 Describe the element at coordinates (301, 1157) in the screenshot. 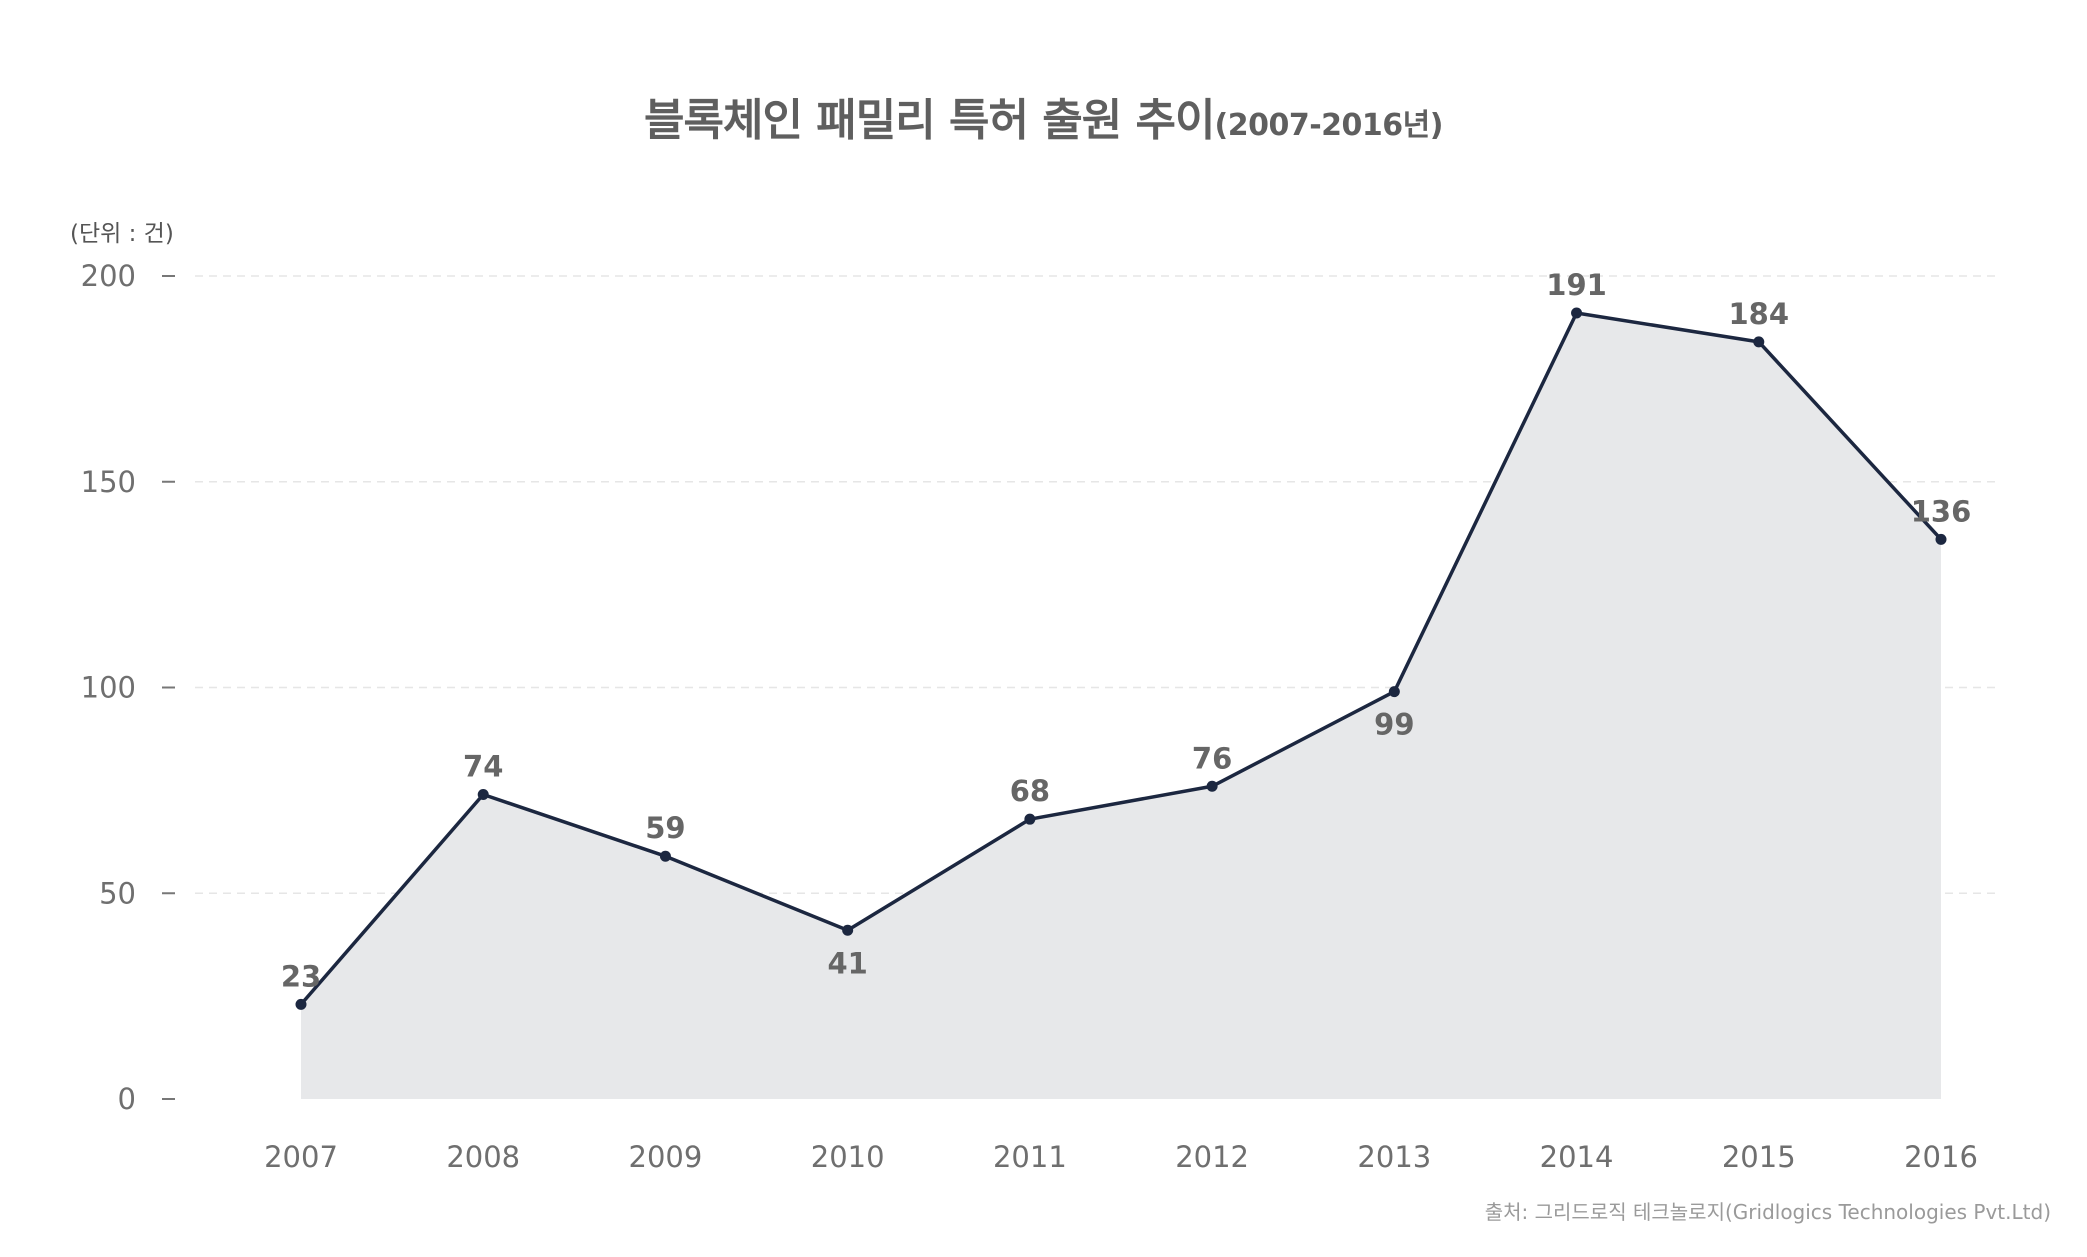

I see `x-tick-label: 2007` at that location.